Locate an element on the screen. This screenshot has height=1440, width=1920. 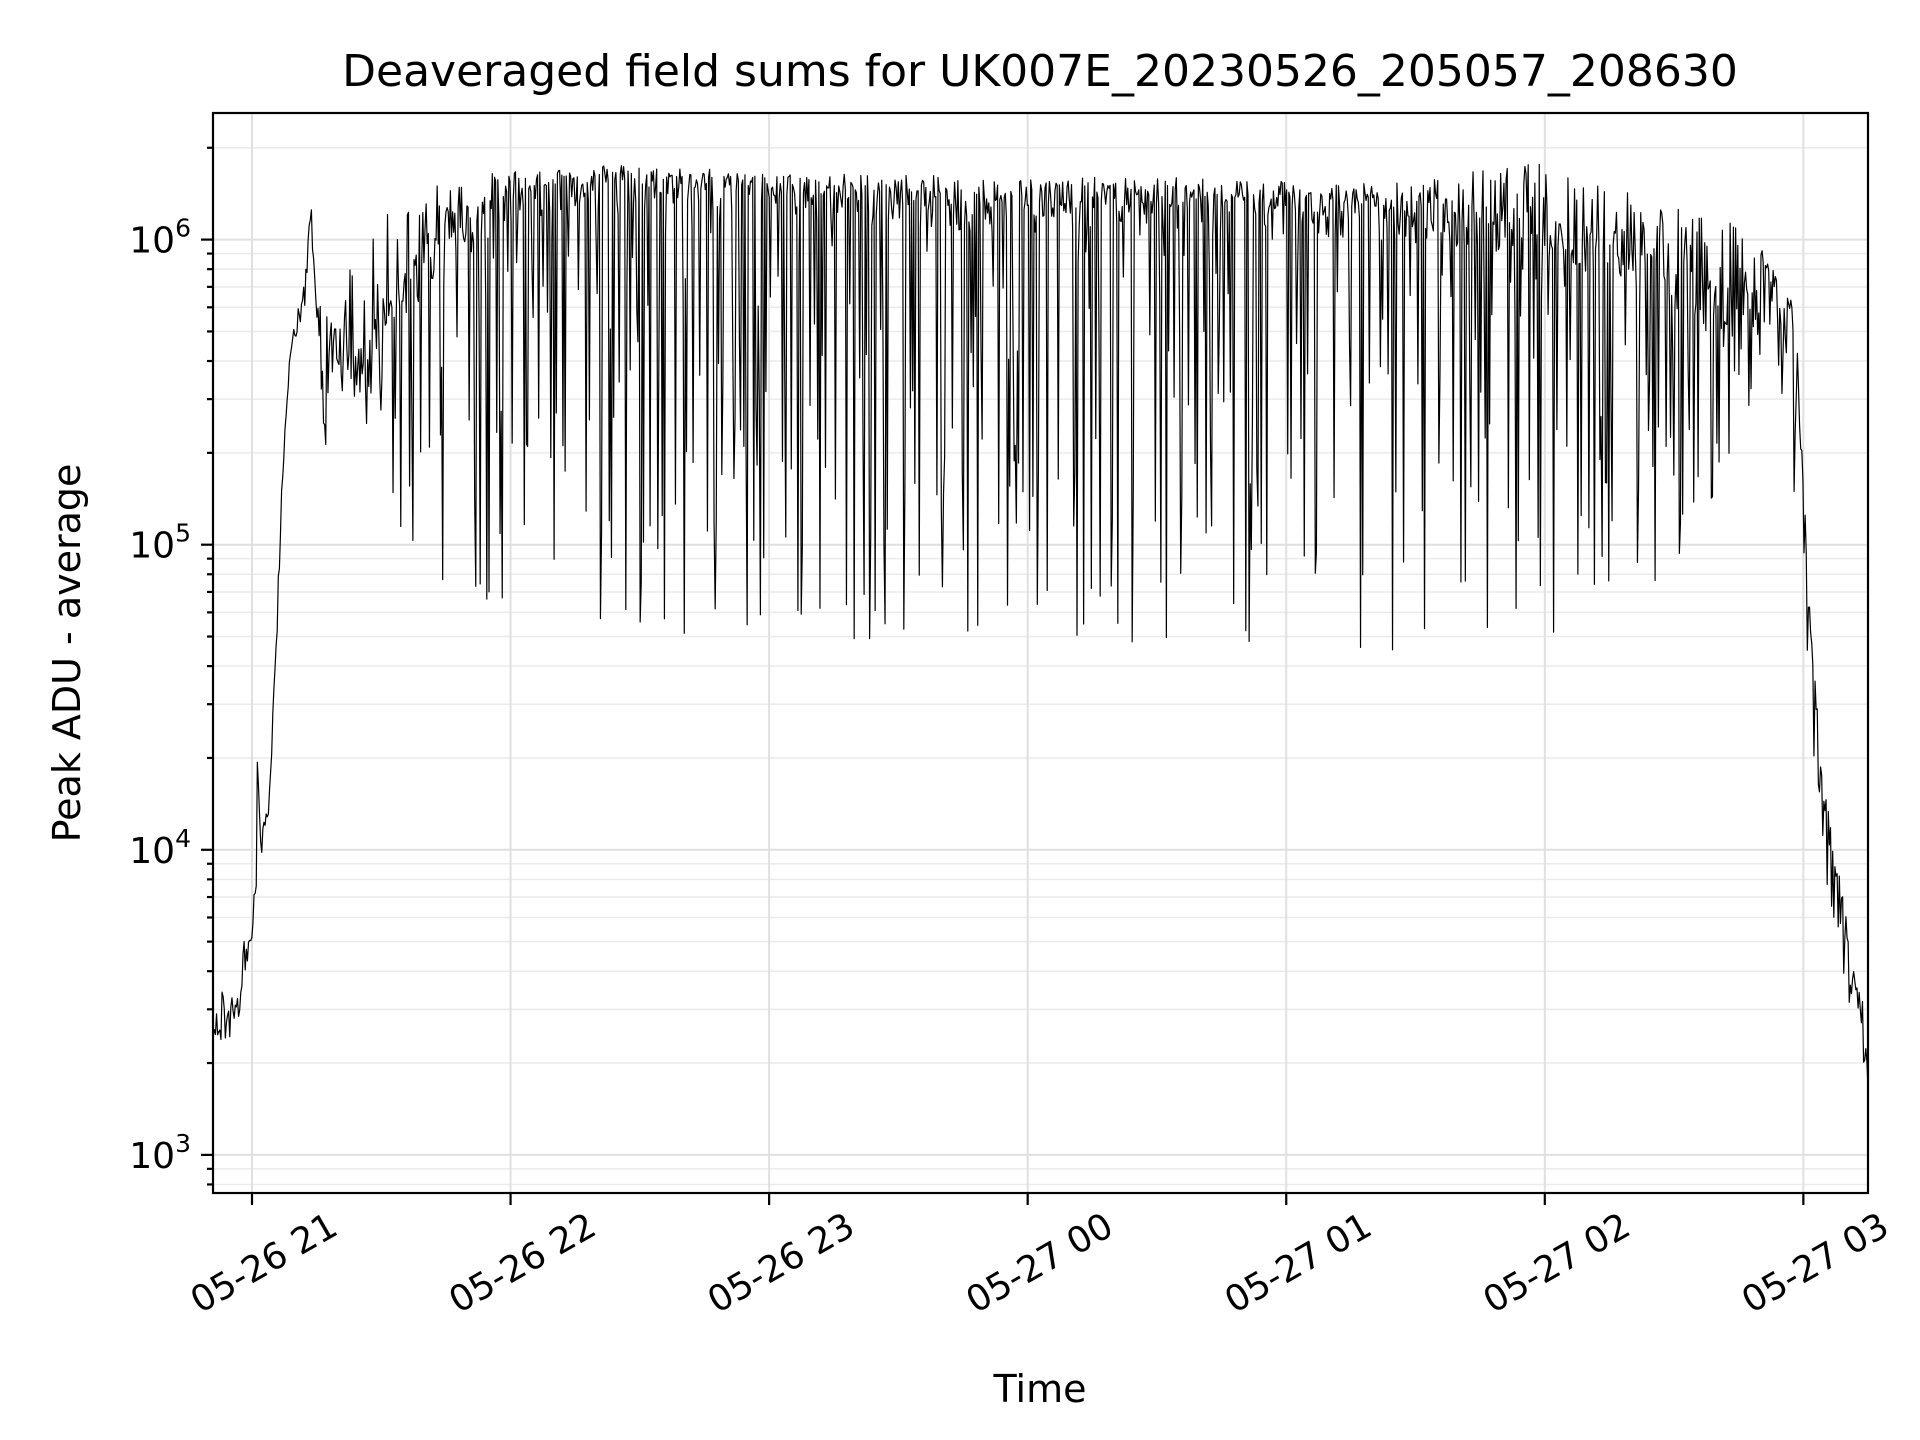
y-tick-label: 10⁵ is located at coordinates (160, 543).